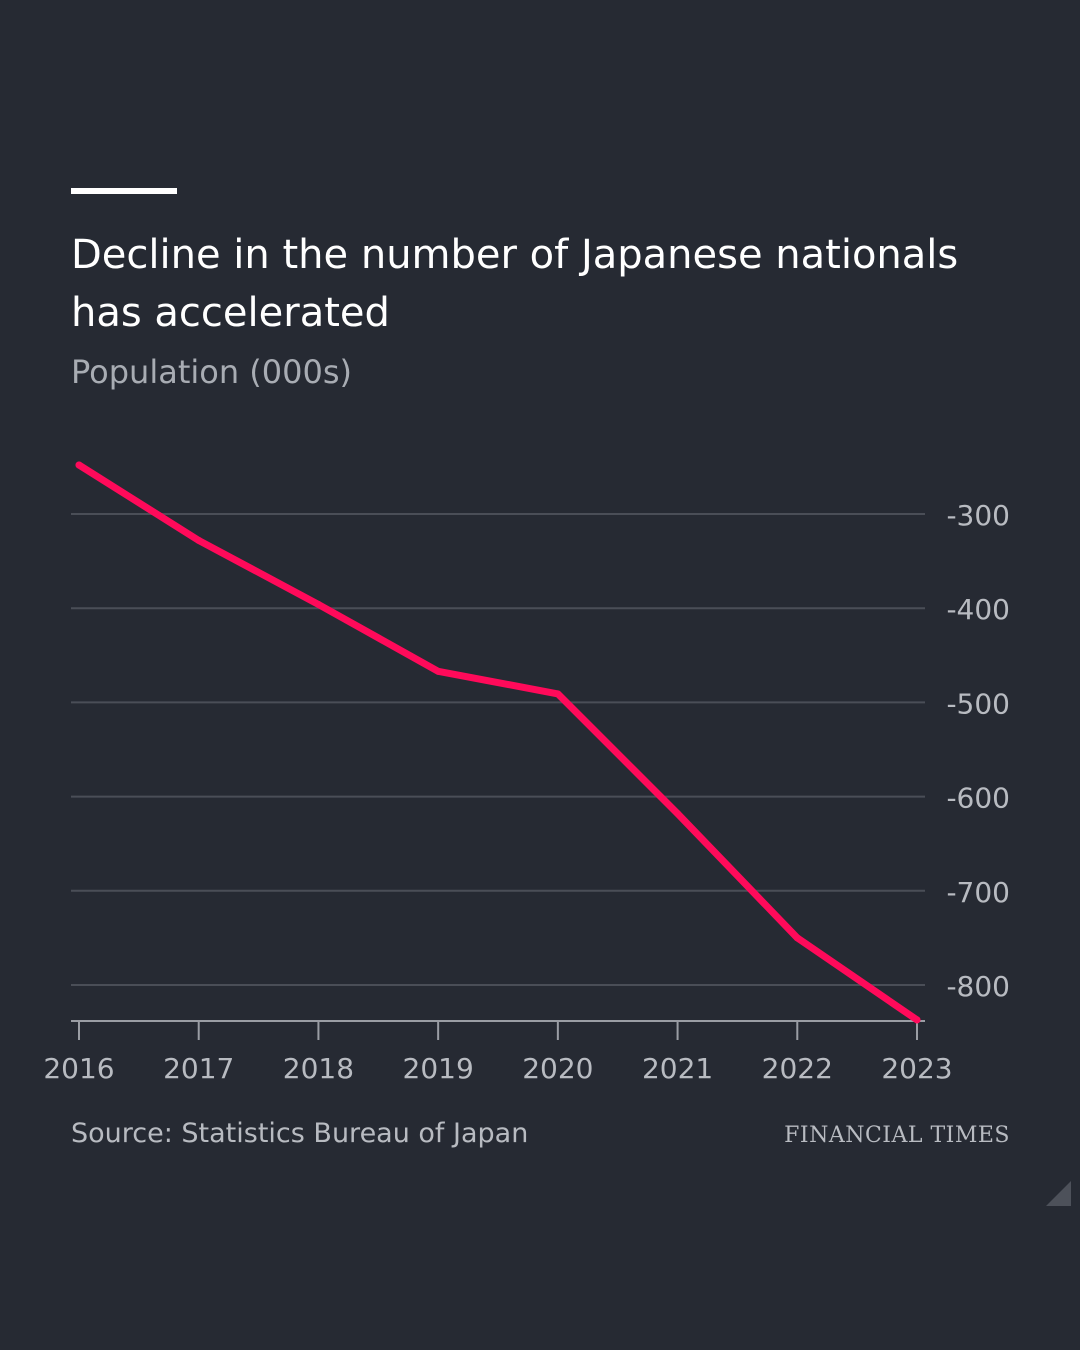  What do you see at coordinates (212, 372) in the screenshot?
I see `chart-subtitle: Population (000s)` at bounding box center [212, 372].